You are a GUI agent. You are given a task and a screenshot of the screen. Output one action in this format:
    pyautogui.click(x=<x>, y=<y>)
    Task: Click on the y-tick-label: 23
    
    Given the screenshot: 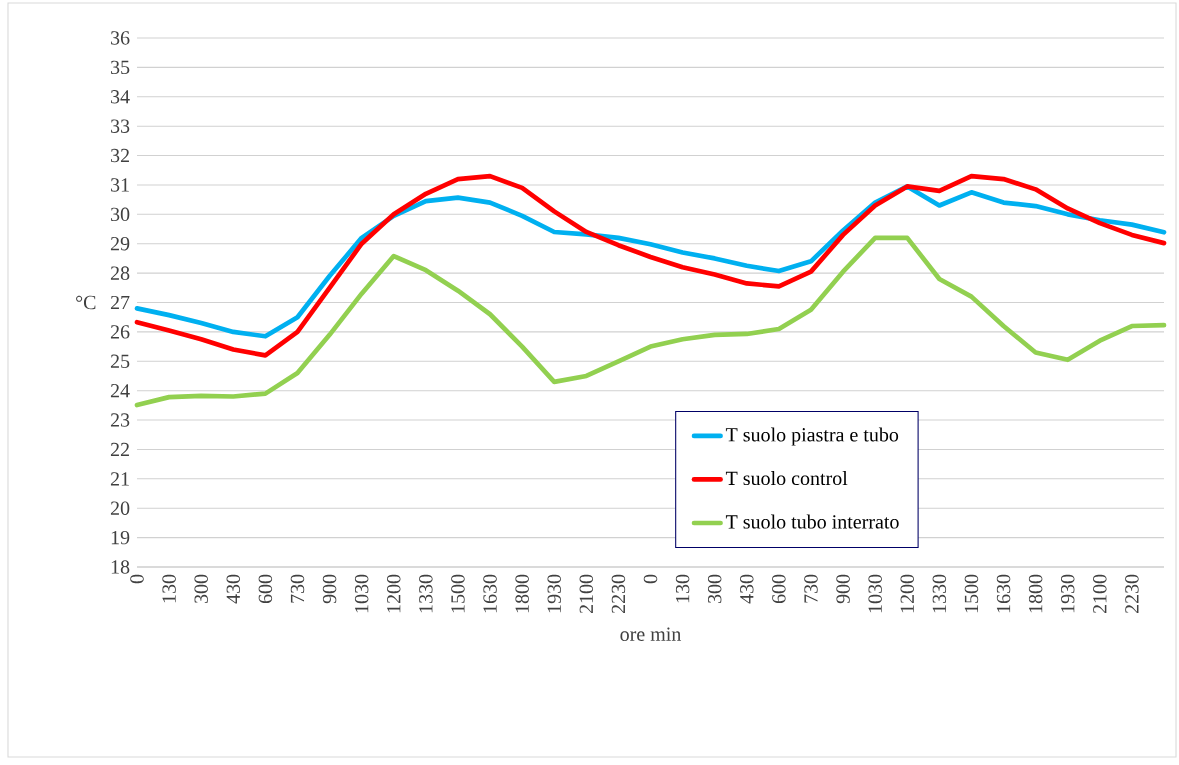 What is the action you would take?
    pyautogui.click(x=120, y=420)
    